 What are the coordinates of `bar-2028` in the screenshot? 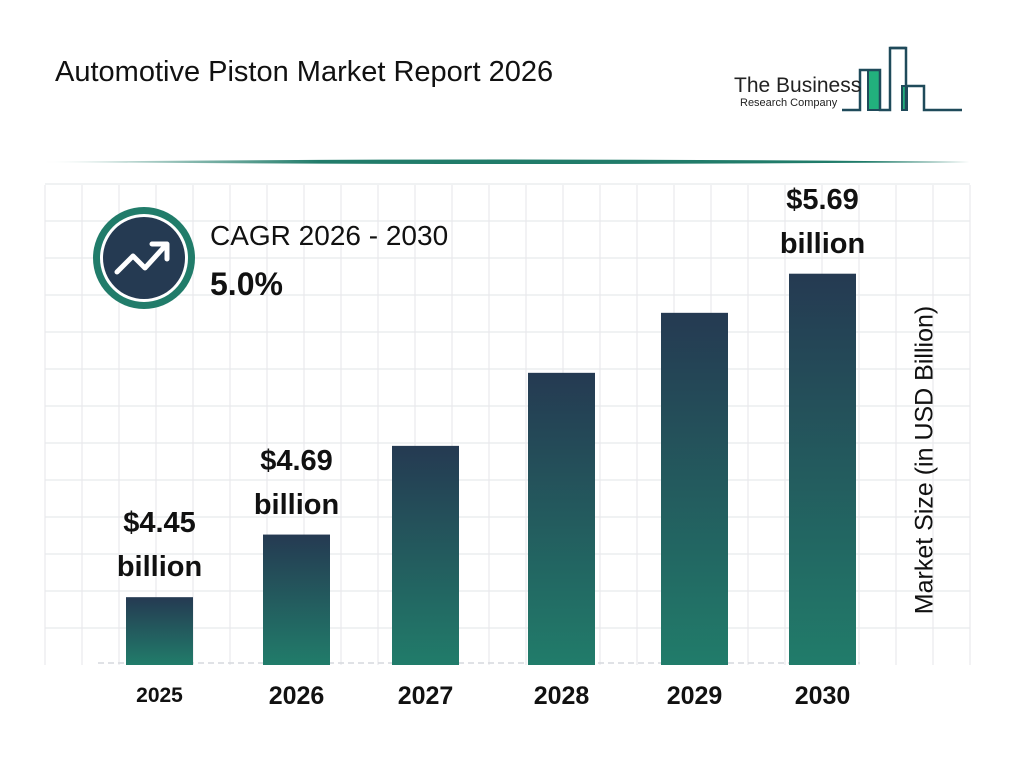 It's located at (561, 518).